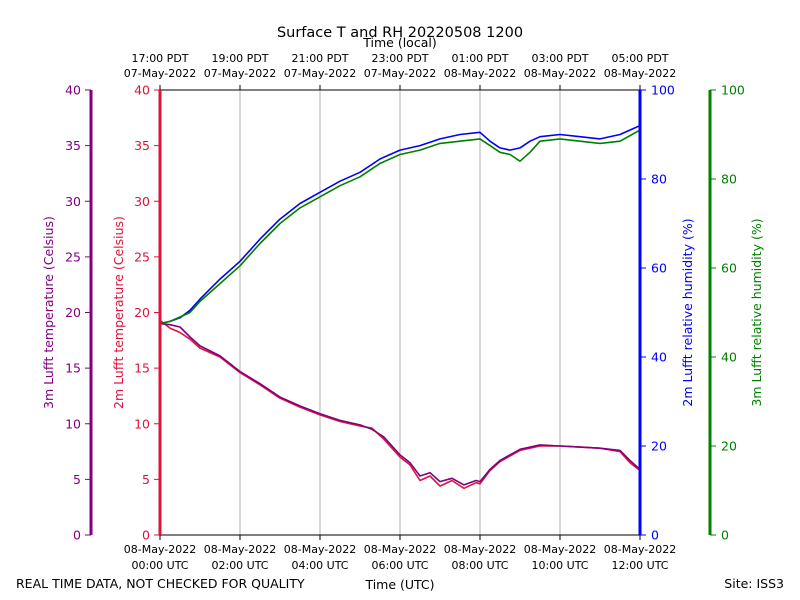  I want to click on 2m-humidity-axis-label: 2m Lufft relative humidity (%), so click(687, 312).